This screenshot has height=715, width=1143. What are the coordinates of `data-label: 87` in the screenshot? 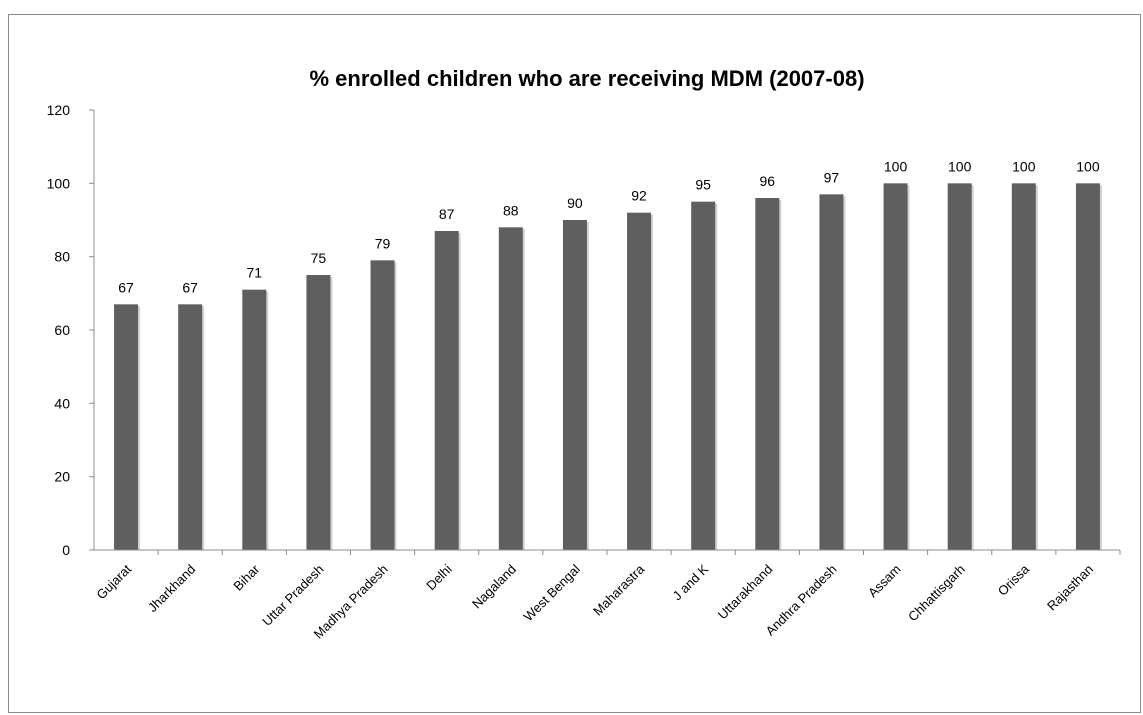 It's located at (447, 214).